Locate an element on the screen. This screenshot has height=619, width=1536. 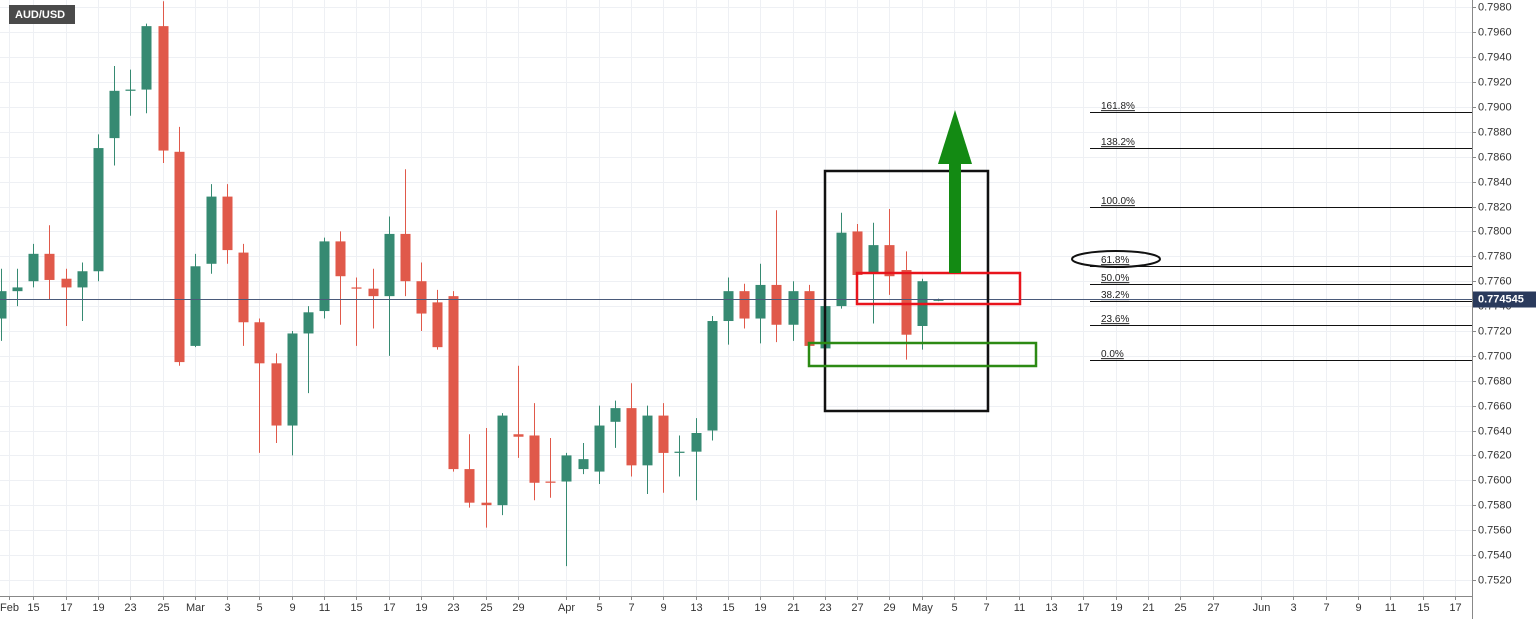
y-tick-label: 0.7920 is located at coordinates (1495, 82).